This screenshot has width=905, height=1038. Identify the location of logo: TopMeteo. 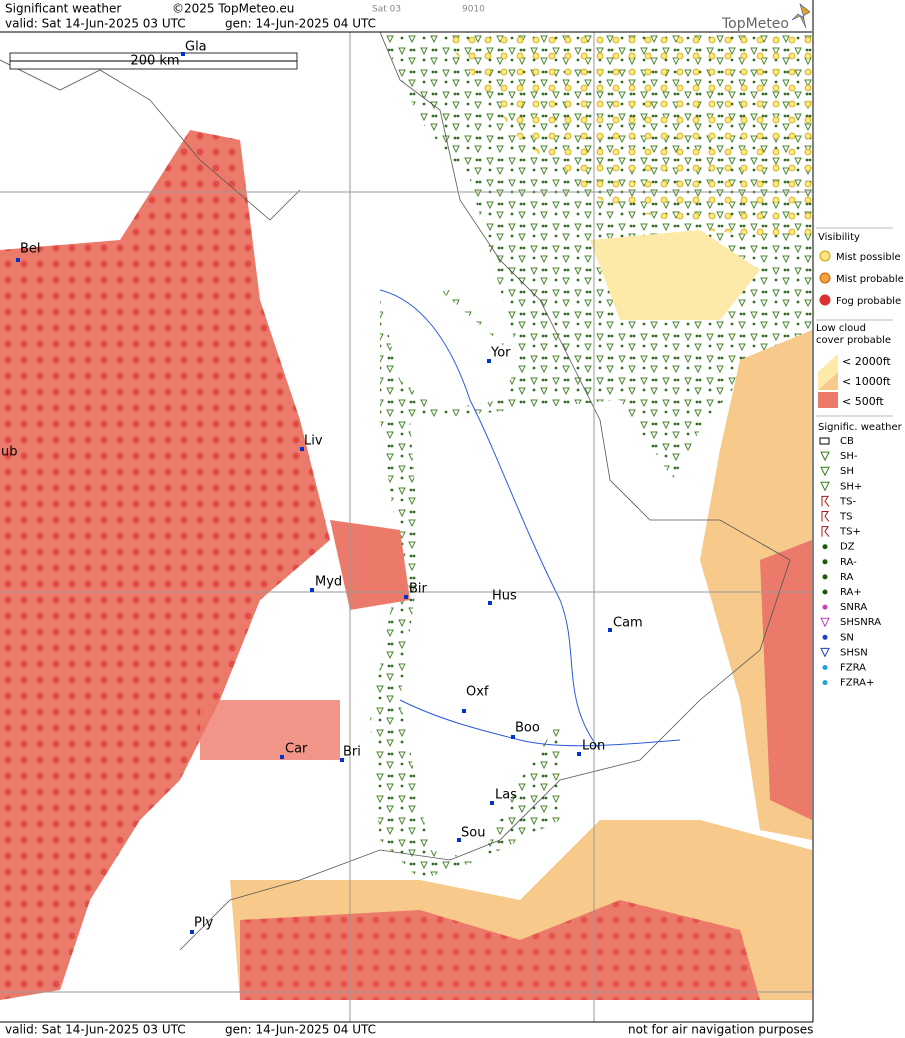
(755, 24).